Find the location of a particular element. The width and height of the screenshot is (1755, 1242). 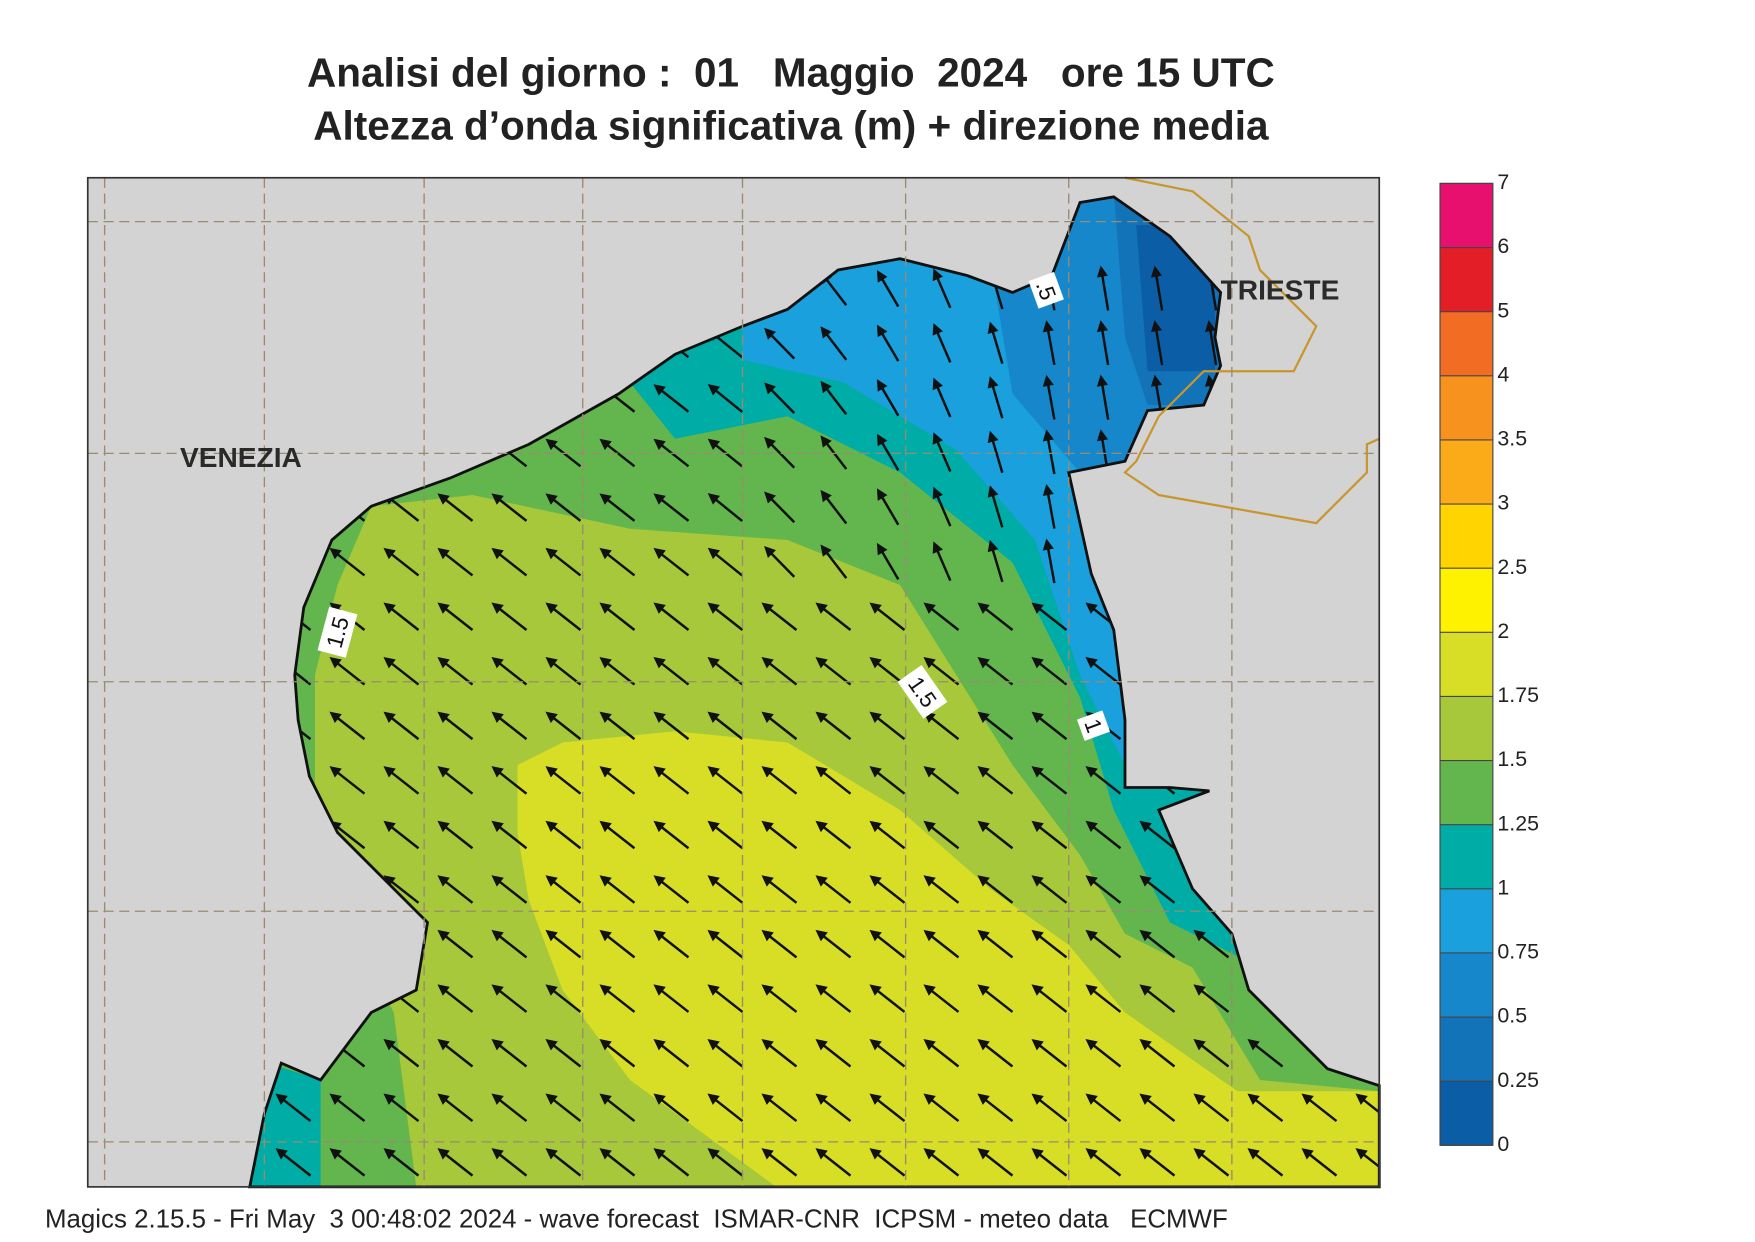

contour-label: 1.5 is located at coordinates (337, 632).